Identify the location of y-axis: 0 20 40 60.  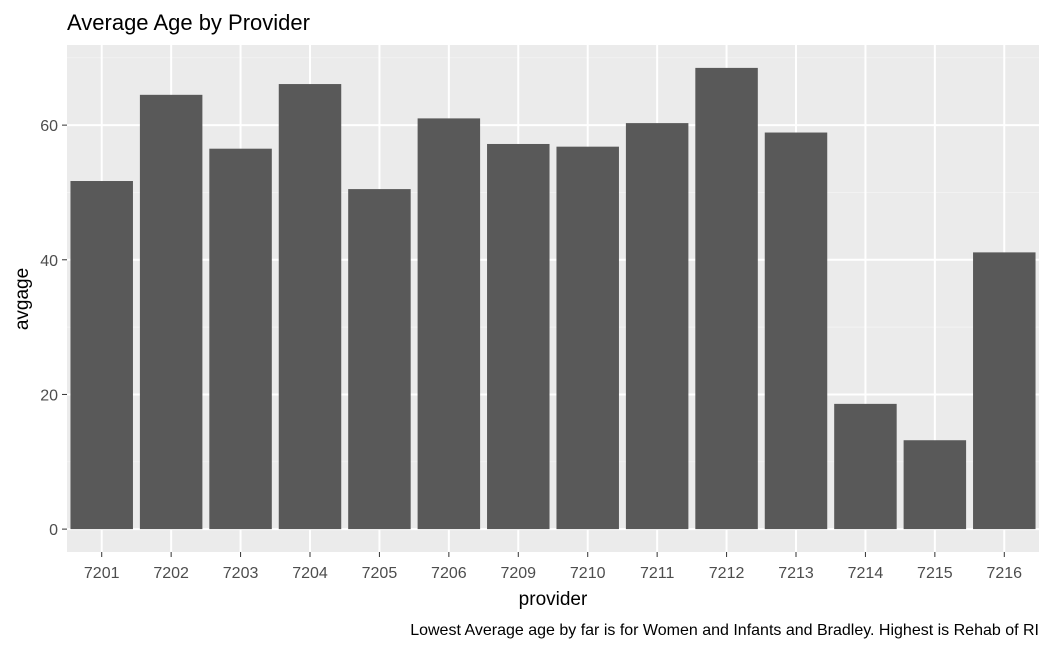
(53, 328).